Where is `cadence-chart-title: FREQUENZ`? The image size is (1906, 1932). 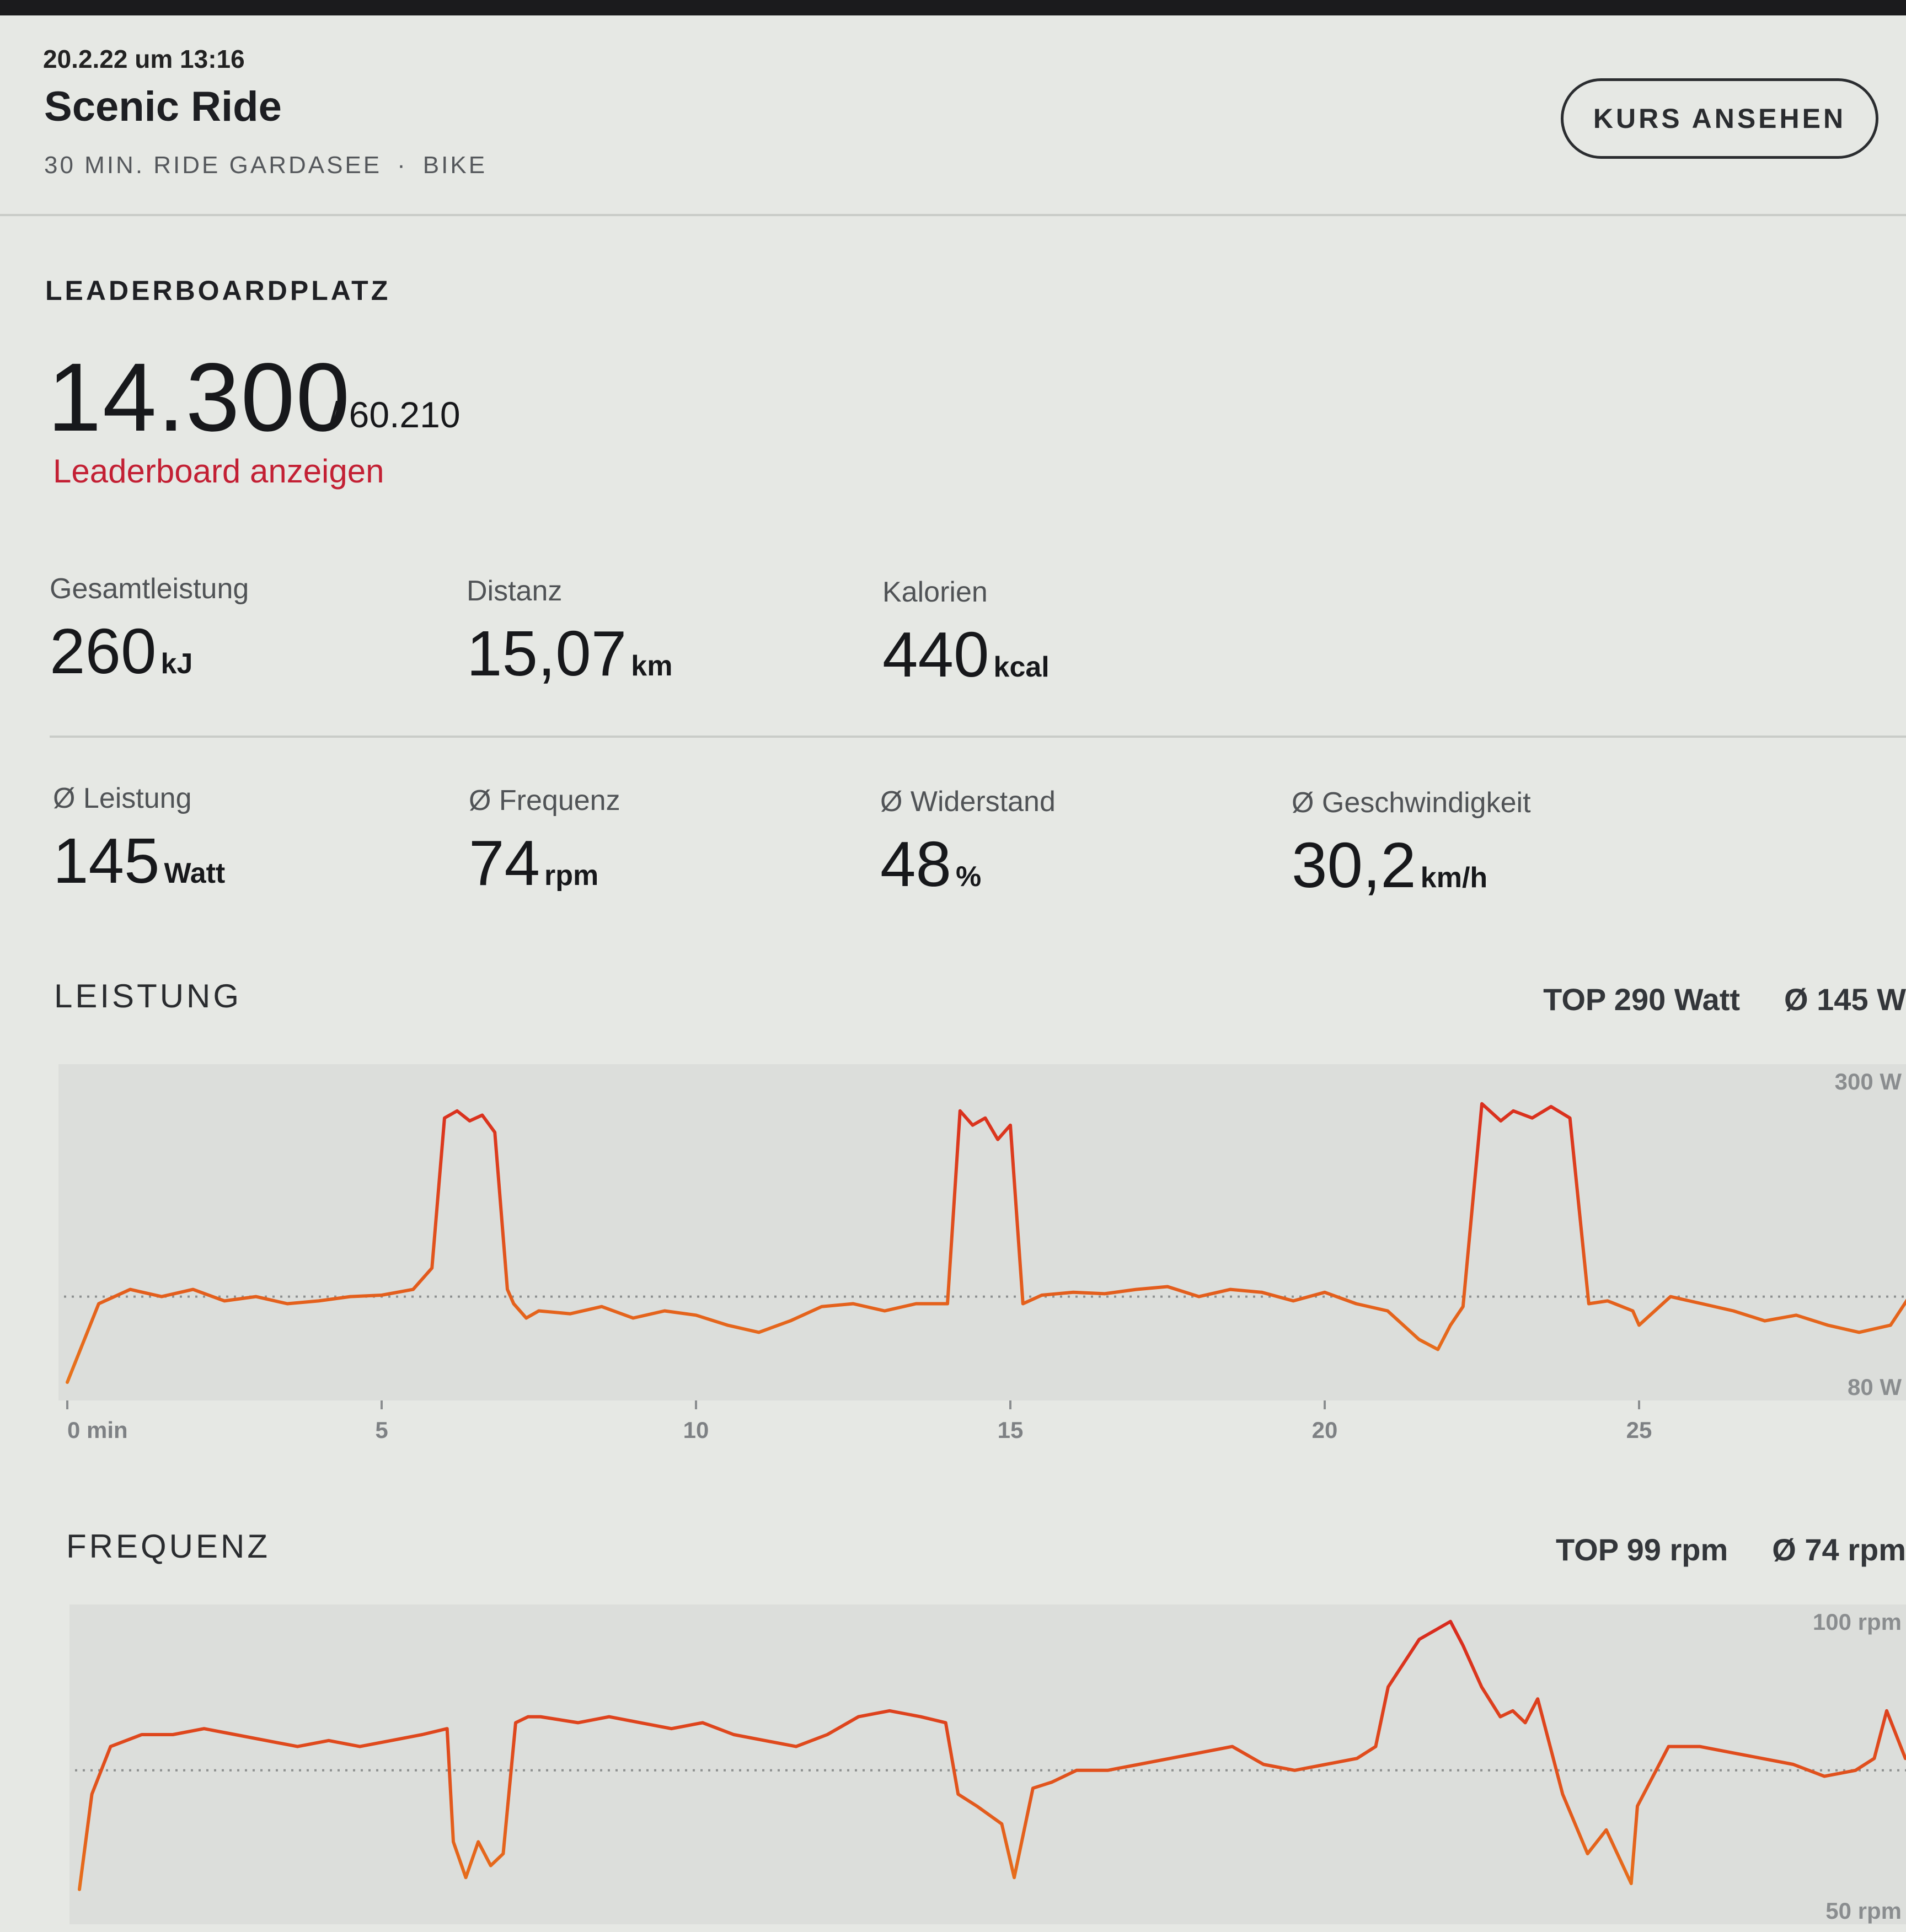 cadence-chart-title: FREQUENZ is located at coordinates (168, 1546).